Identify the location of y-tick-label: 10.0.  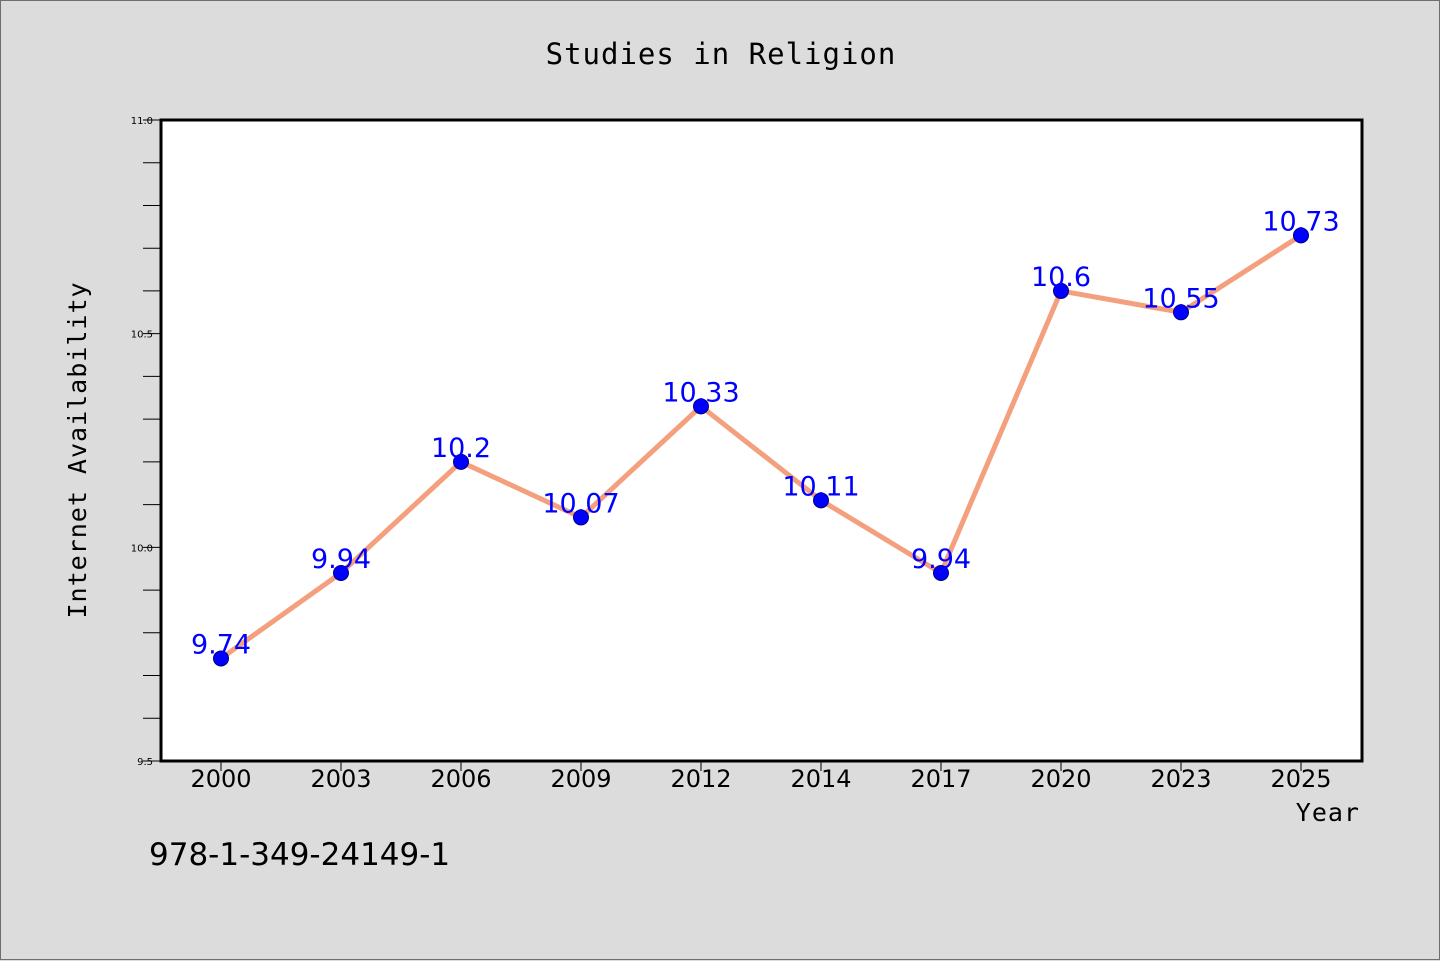
(142, 548).